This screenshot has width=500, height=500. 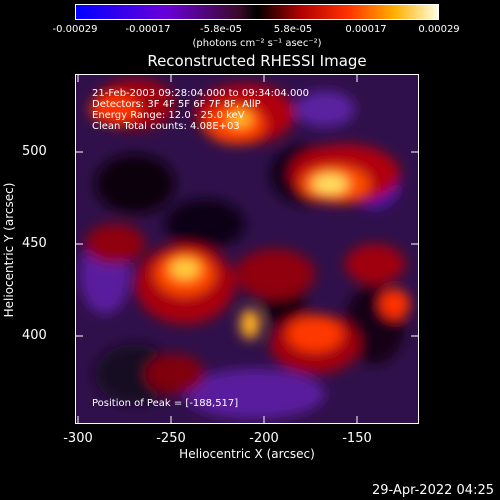 What do you see at coordinates (366, 29) in the screenshot?
I see `colorbar-tick: 0.00017` at bounding box center [366, 29].